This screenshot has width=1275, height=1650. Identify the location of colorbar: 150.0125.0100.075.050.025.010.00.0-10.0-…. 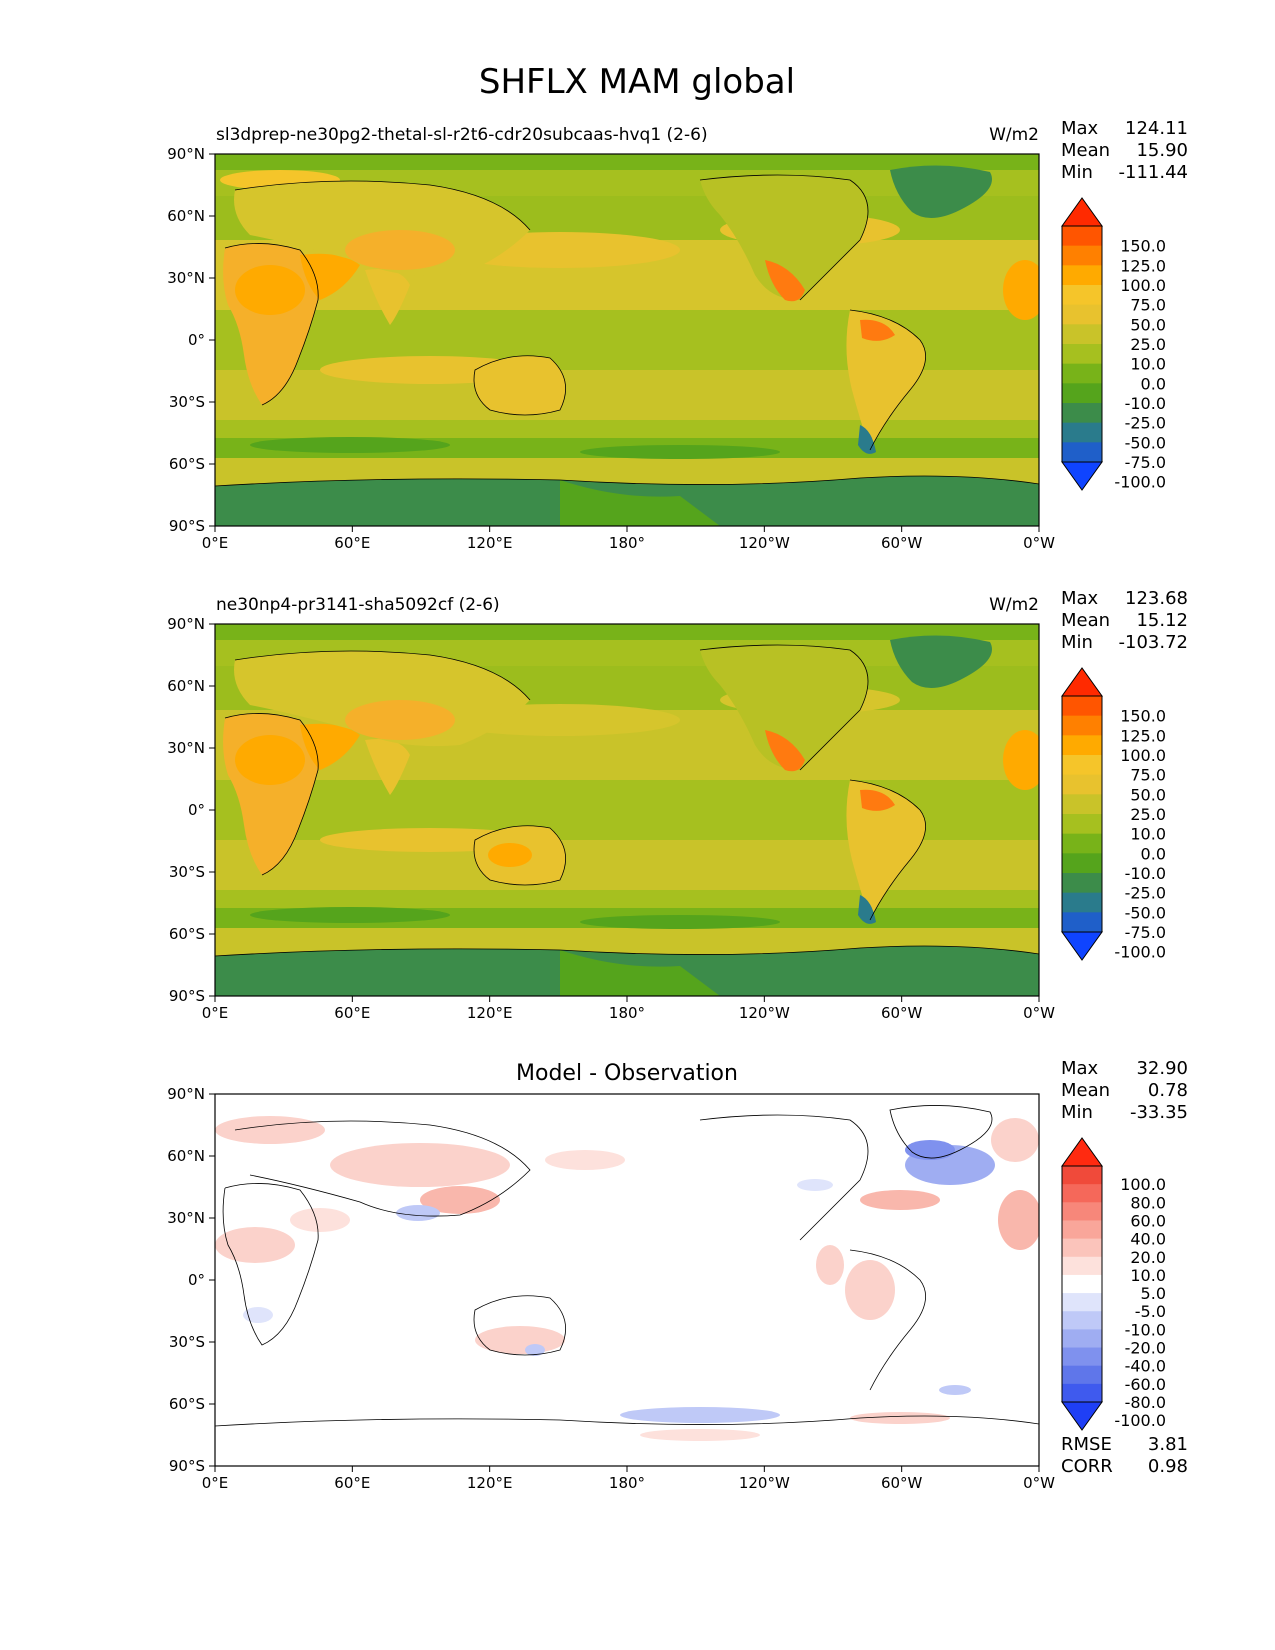
(1113, 344).